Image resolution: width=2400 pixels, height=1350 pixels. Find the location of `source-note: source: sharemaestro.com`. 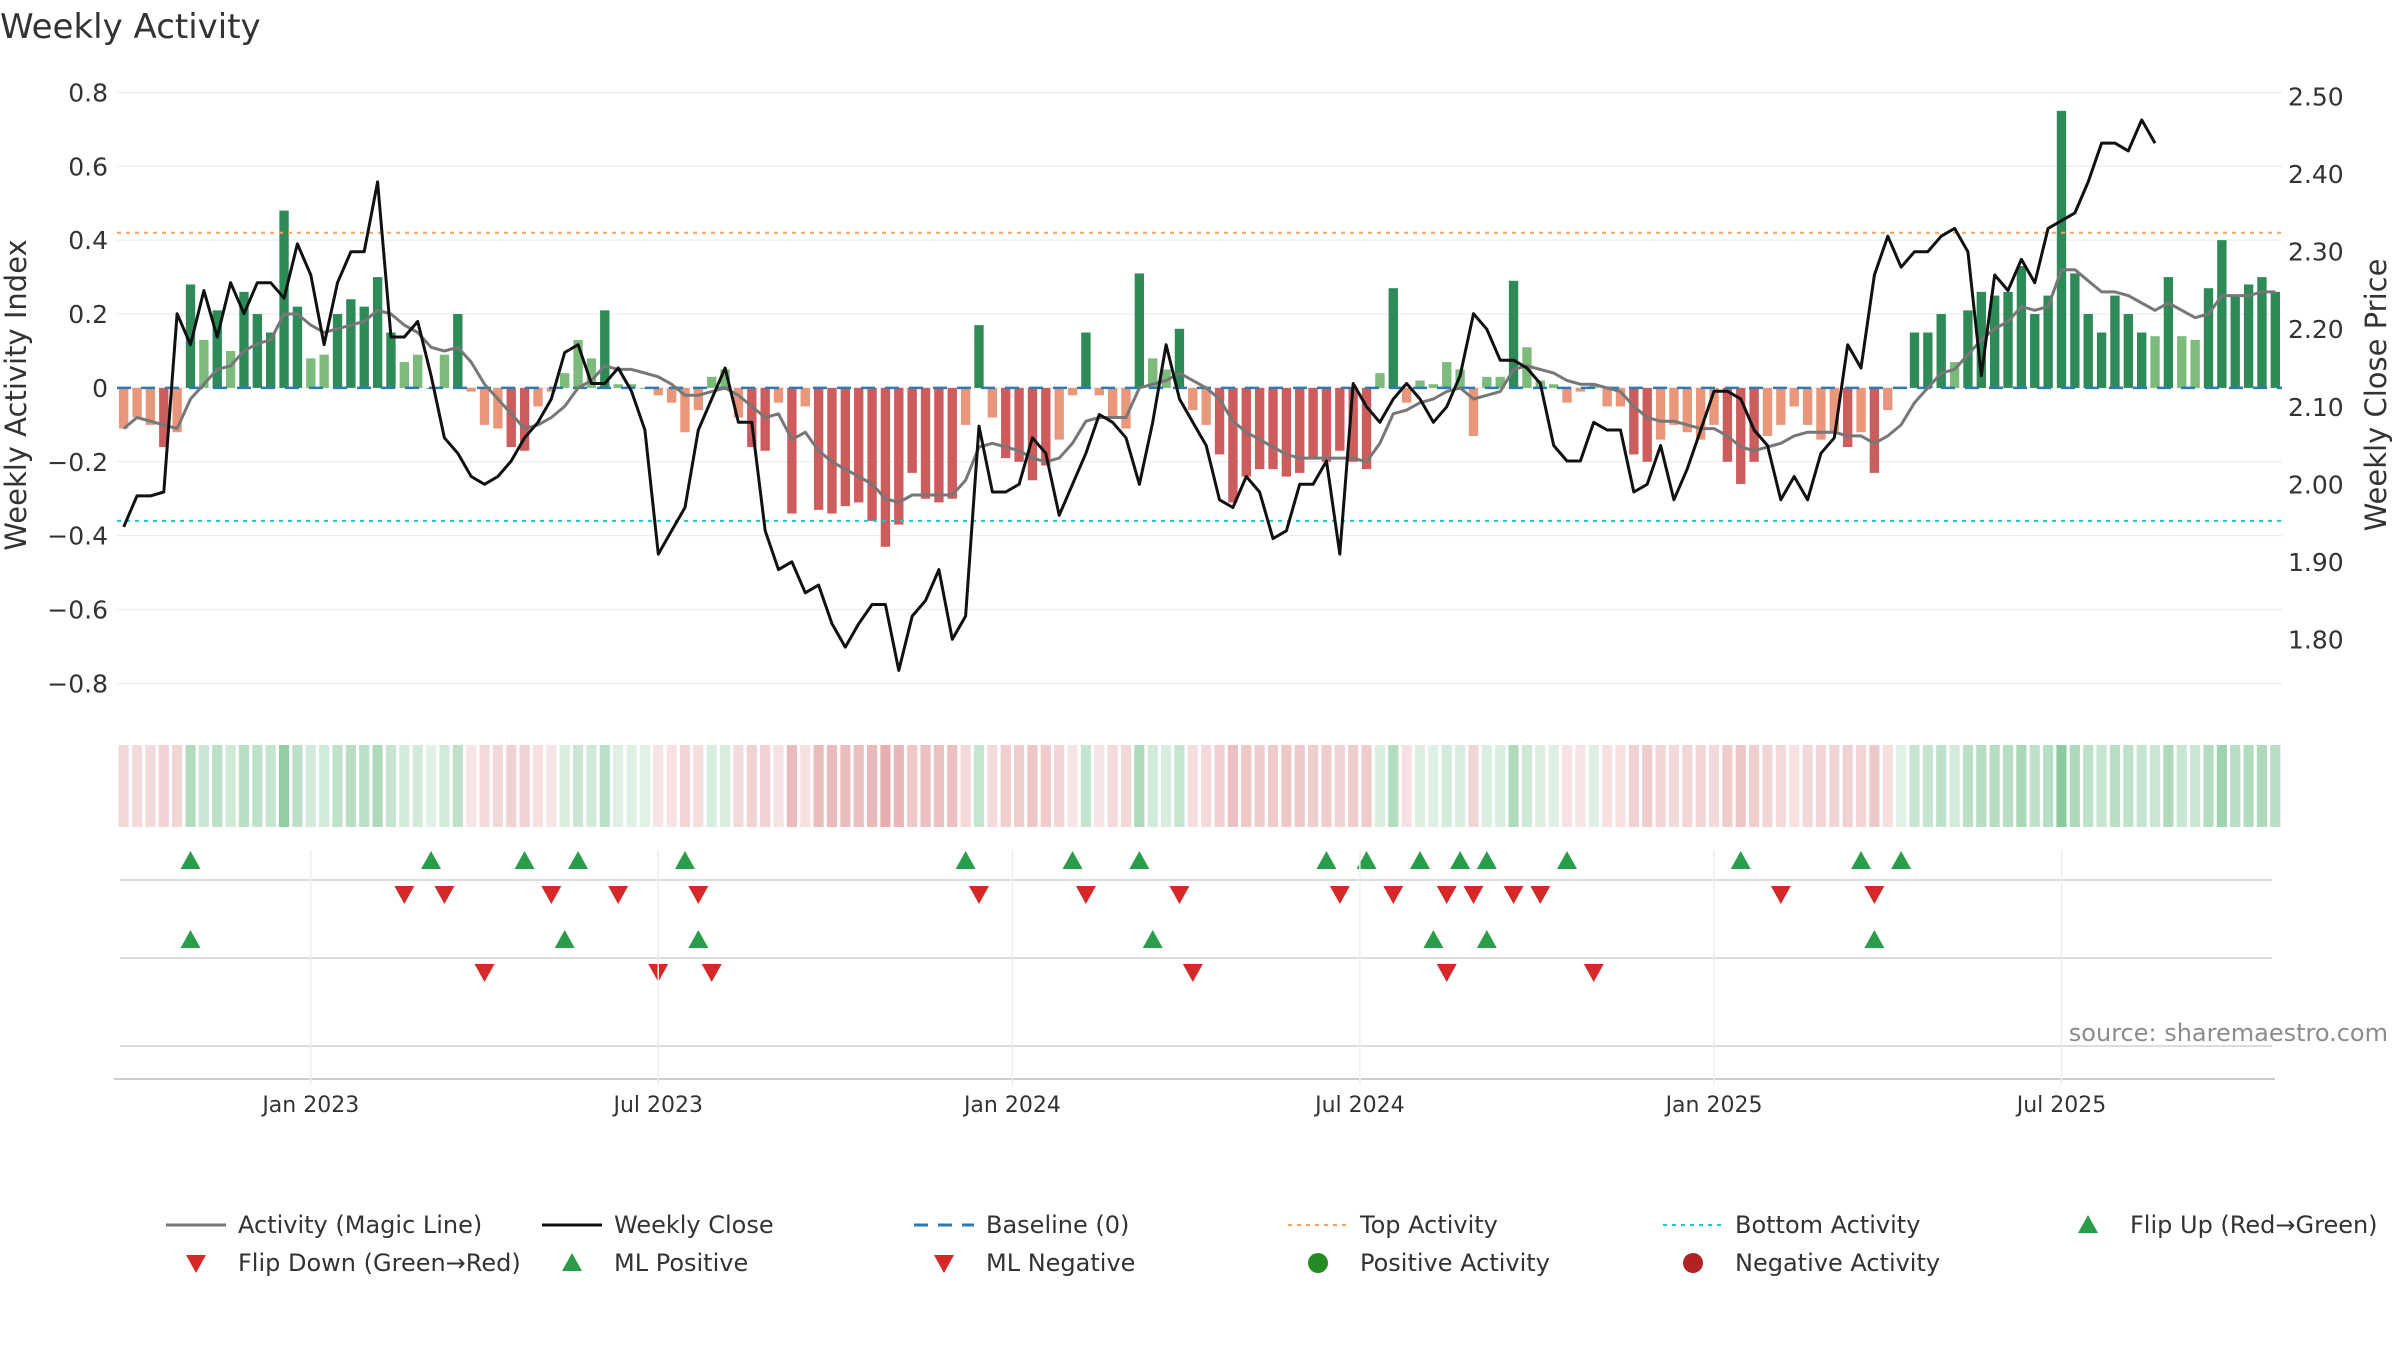

source-note: source: sharemaestro.com is located at coordinates (2228, 1033).